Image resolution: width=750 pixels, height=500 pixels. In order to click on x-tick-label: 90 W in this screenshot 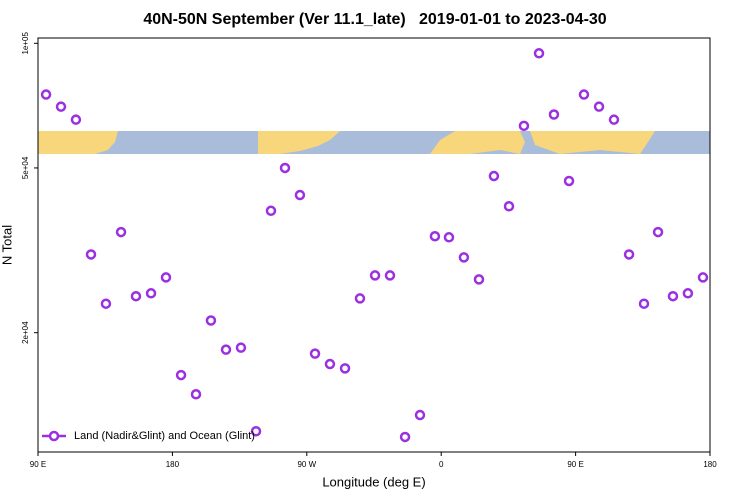, I will do `click(306, 464)`.